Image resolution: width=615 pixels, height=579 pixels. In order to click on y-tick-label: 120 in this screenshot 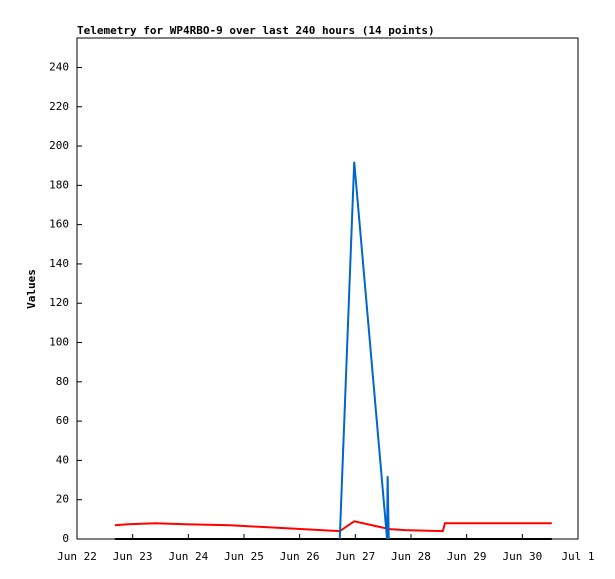, I will do `click(59, 302)`.